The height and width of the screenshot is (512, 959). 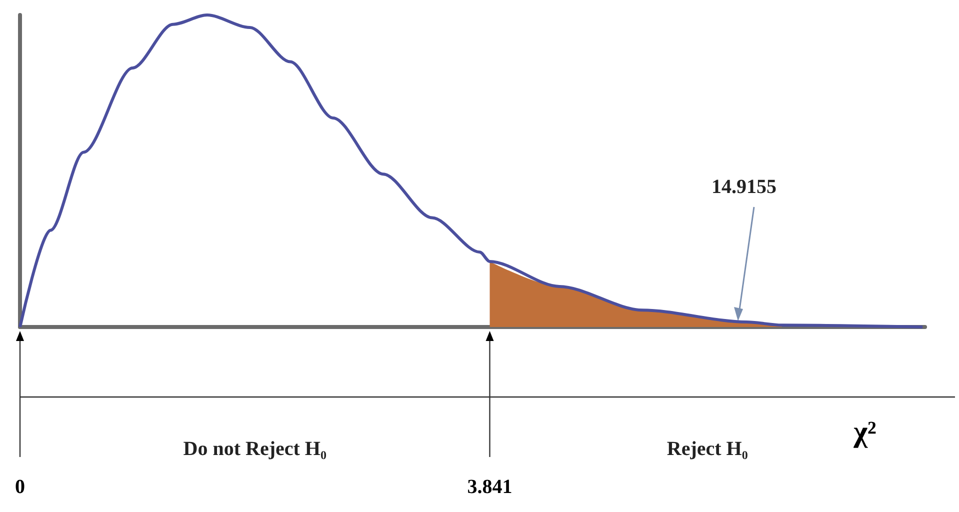 I want to click on text: Reject H₀, so click(x=707, y=449).